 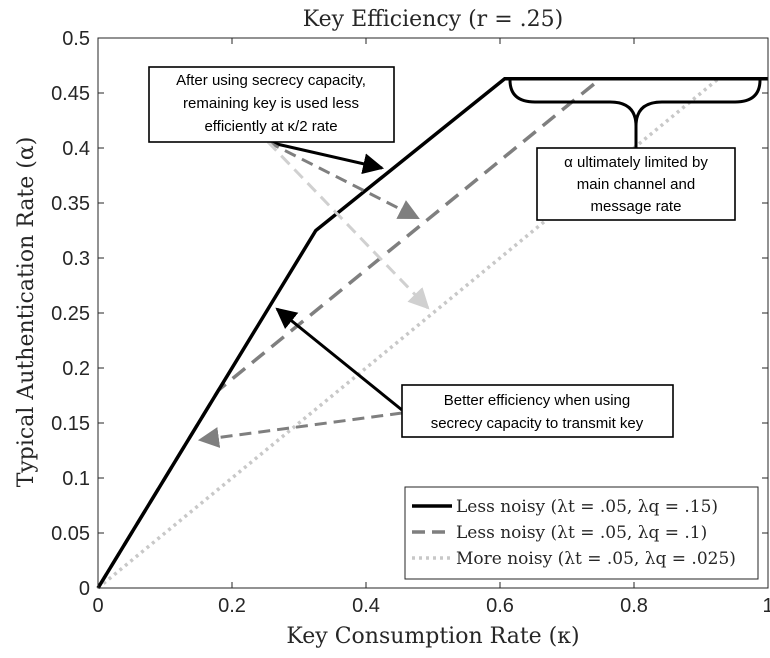 What do you see at coordinates (326, 157) in the screenshot?
I see `arrow-top-to-solid` at bounding box center [326, 157].